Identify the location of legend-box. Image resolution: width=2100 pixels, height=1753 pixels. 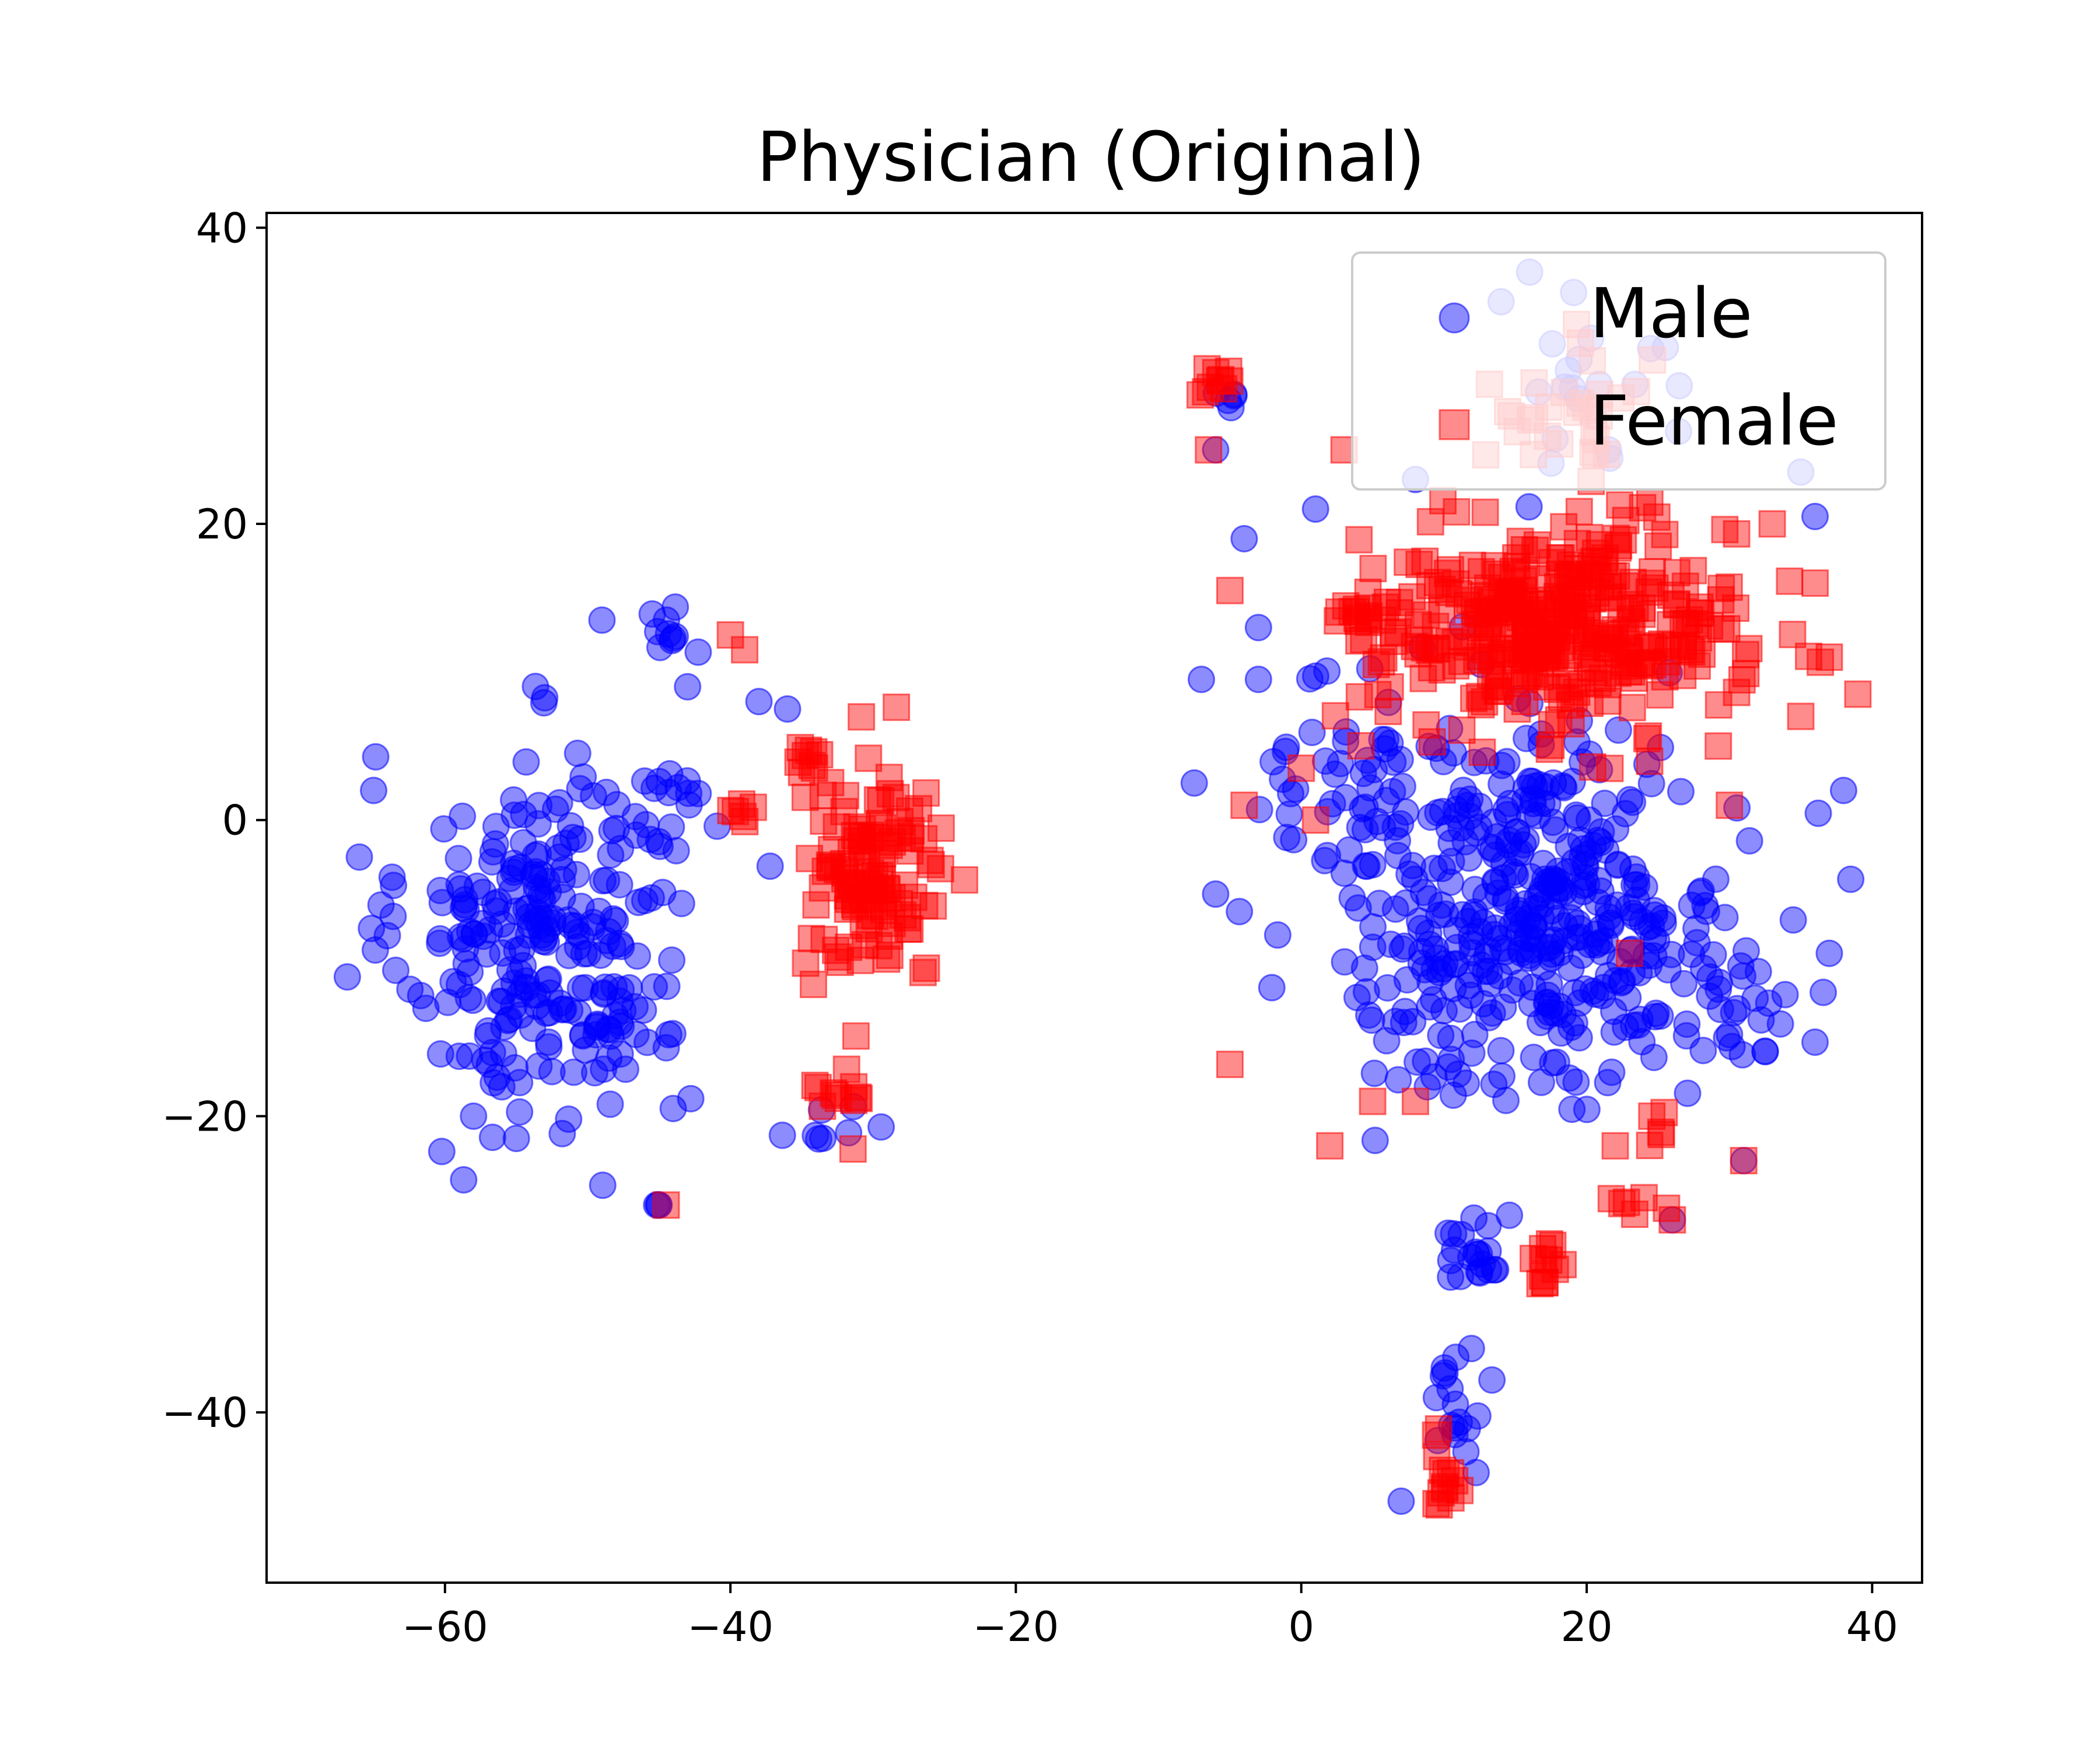
(1619, 371).